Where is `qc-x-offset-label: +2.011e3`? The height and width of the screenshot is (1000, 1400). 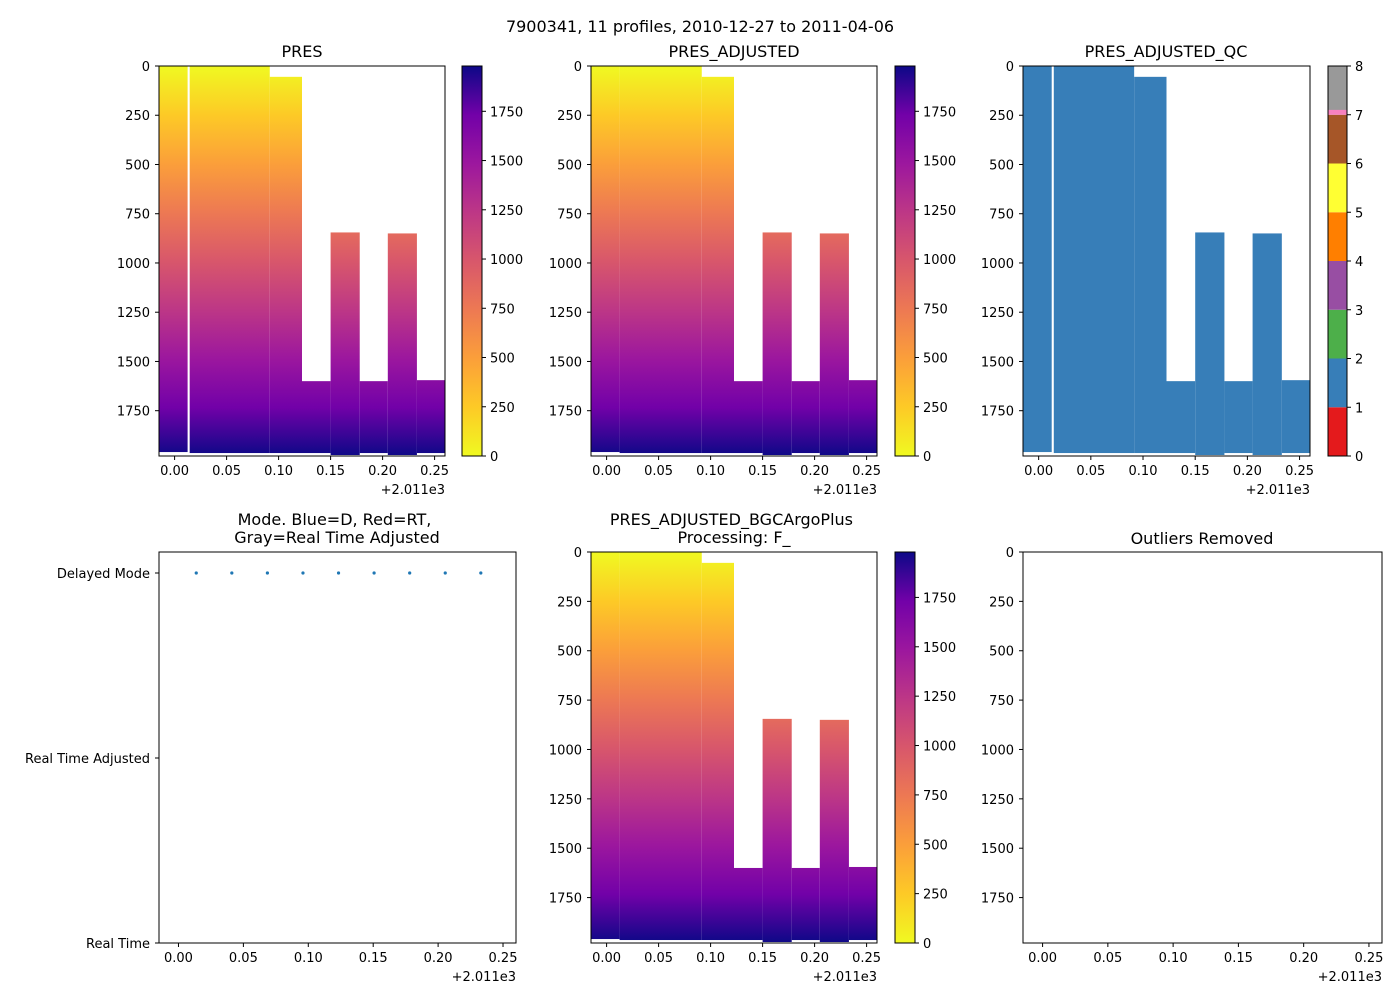 qc-x-offset-label: +2.011e3 is located at coordinates (1278, 490).